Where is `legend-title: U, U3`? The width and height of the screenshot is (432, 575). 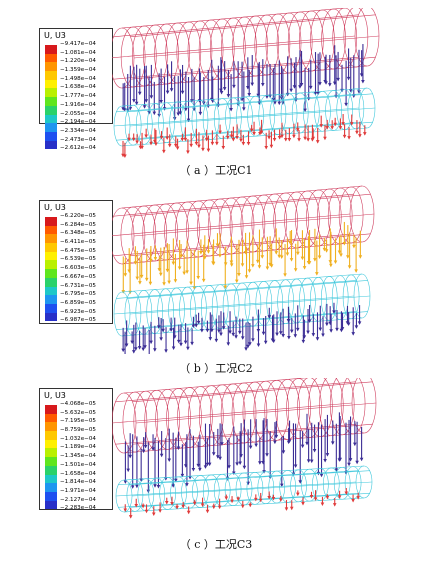
legend-title: U, U3 is located at coordinates (55, 35).